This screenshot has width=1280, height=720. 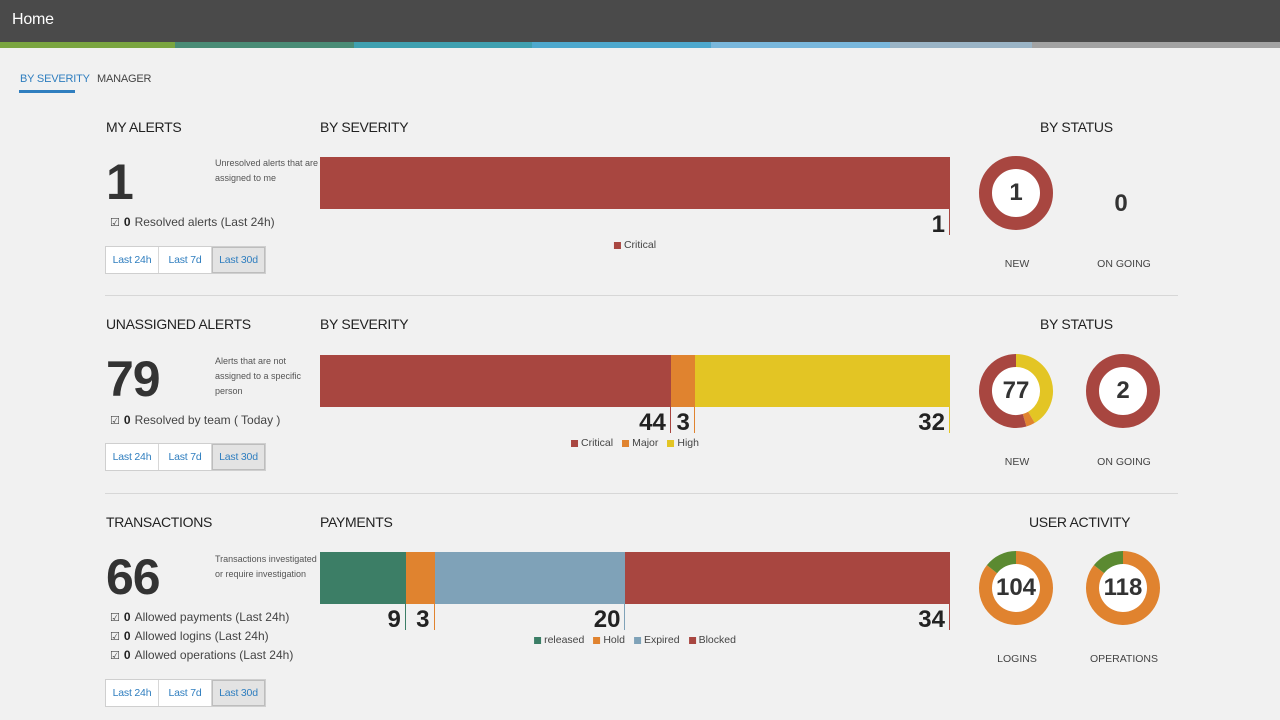 I want to click on user-activity-title: USER ACTIVITY, so click(x=1080, y=522).